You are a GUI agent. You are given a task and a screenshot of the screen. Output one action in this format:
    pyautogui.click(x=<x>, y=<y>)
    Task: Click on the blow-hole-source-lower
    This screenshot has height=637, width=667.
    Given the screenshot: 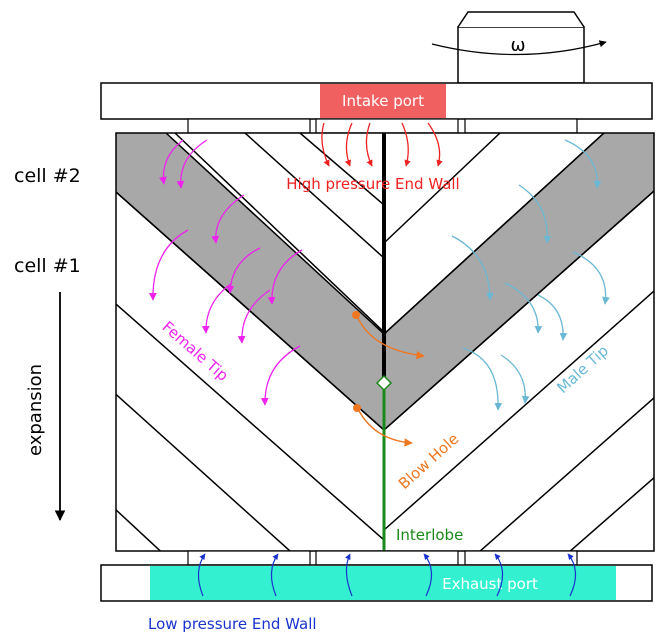 What is the action you would take?
    pyautogui.click(x=357, y=408)
    